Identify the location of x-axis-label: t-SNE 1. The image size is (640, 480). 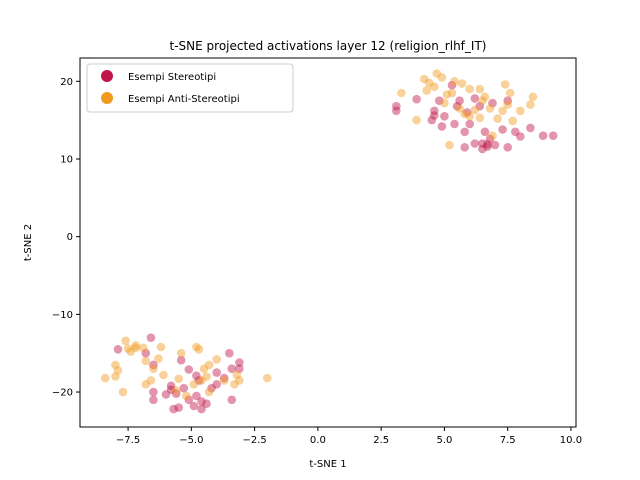
(327, 464).